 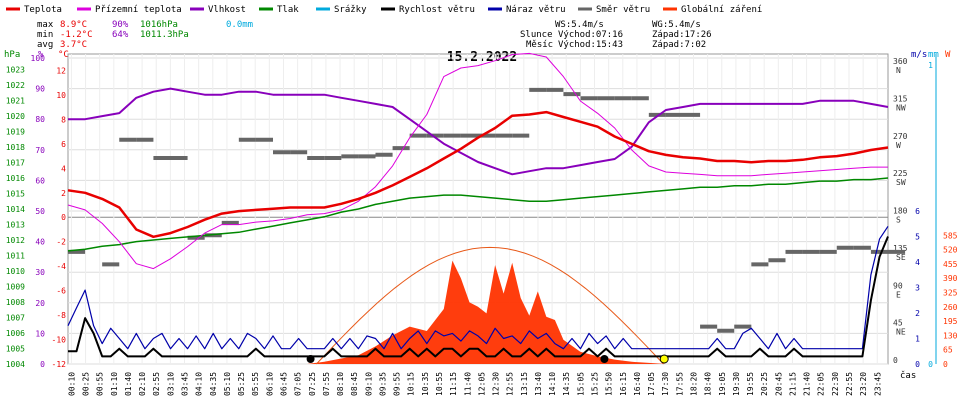 What do you see at coordinates (15, 178) in the screenshot?
I see `tick-hpa: 1016` at bounding box center [15, 178].